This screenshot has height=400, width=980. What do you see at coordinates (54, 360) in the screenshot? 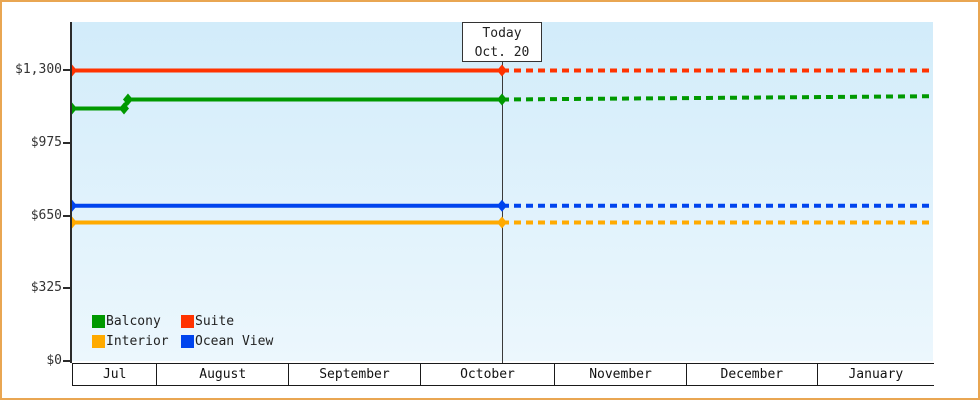
I see `y-tick-label: $0` at bounding box center [54, 360].